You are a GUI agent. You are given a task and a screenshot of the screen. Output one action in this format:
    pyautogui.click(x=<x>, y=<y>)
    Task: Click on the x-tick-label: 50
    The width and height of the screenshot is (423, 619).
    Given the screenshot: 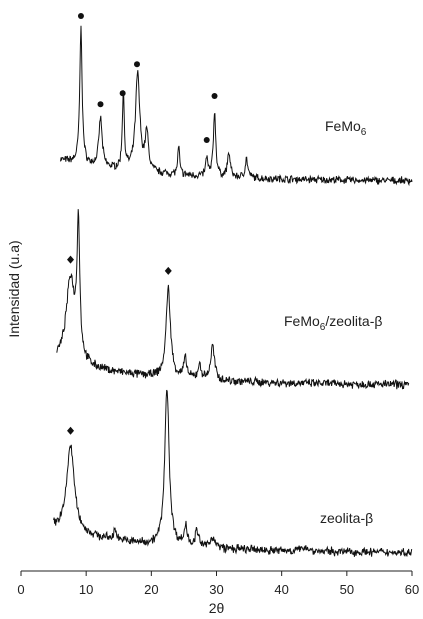 What is the action you would take?
    pyautogui.click(x=347, y=589)
    